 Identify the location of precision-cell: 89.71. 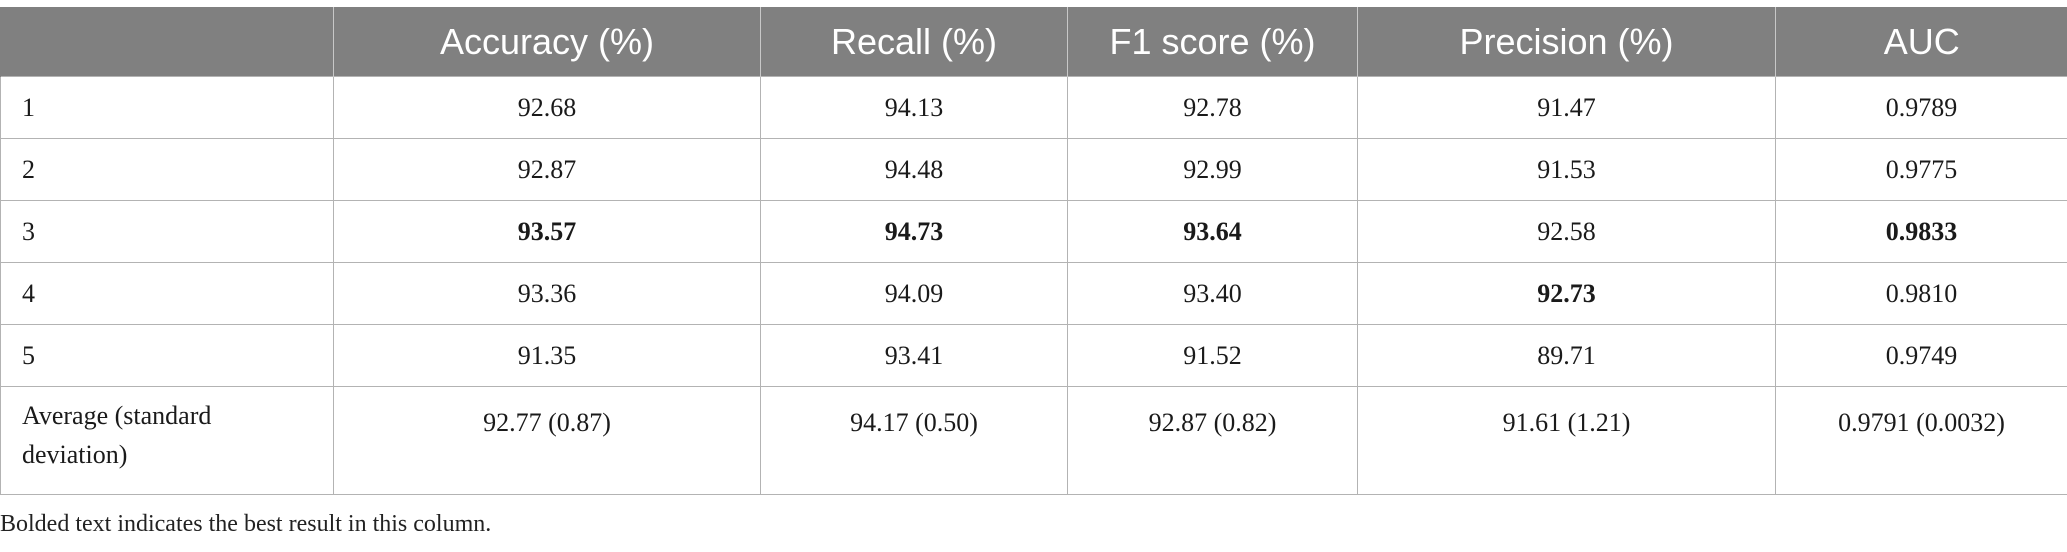
(1566, 355).